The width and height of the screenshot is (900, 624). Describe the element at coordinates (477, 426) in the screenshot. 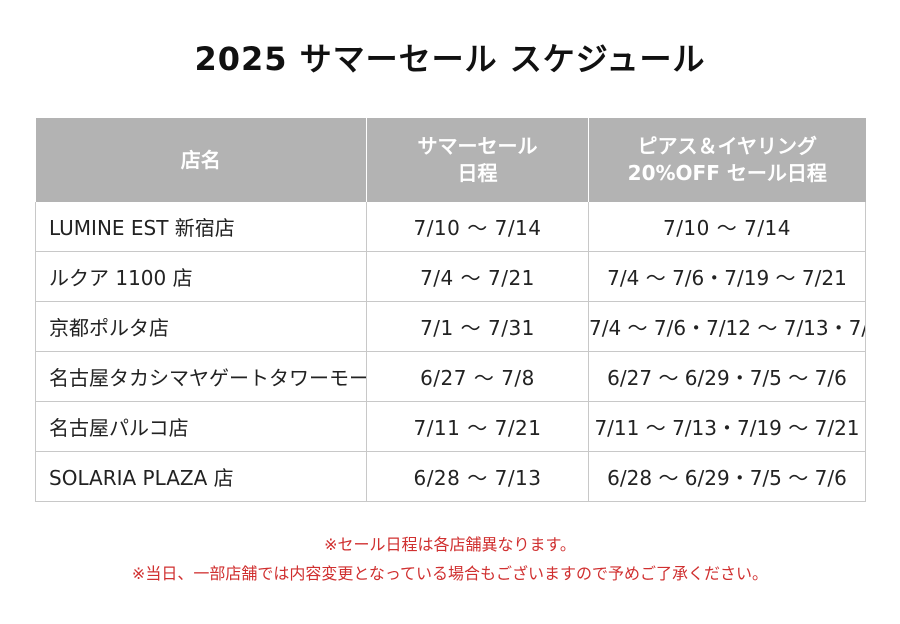

I see `summer-dates: 7/11 ～ 7/21` at that location.